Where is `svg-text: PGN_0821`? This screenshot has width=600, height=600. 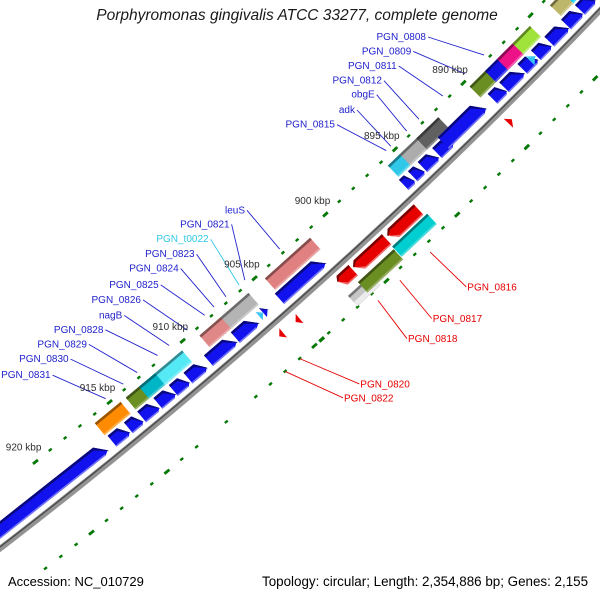 svg-text: PGN_0821 is located at coordinates (205, 224).